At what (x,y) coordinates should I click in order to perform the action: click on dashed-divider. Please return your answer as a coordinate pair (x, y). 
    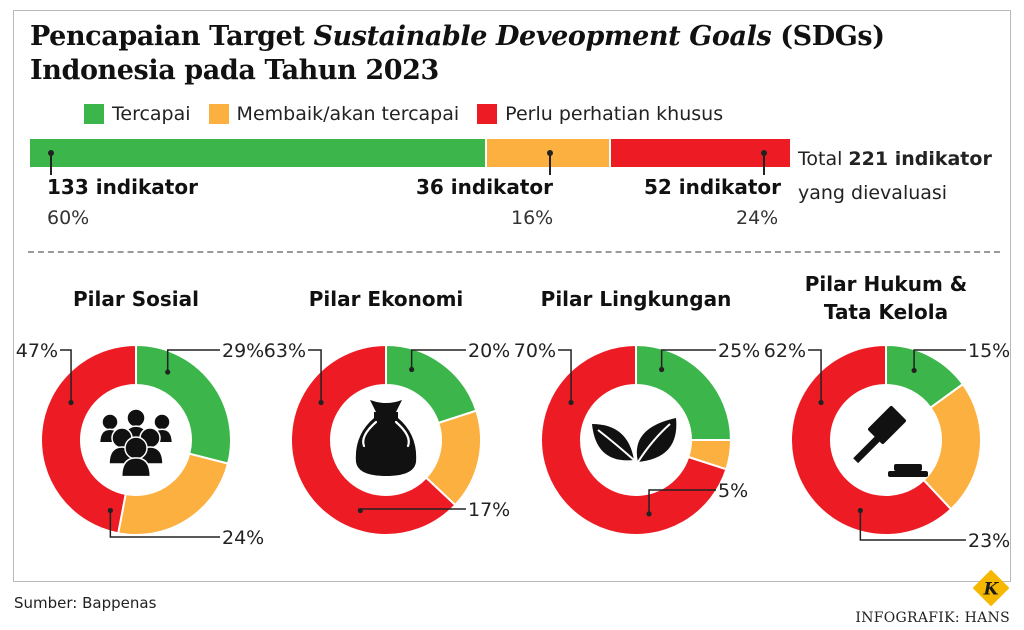
    Looking at the image, I should click on (514, 252).